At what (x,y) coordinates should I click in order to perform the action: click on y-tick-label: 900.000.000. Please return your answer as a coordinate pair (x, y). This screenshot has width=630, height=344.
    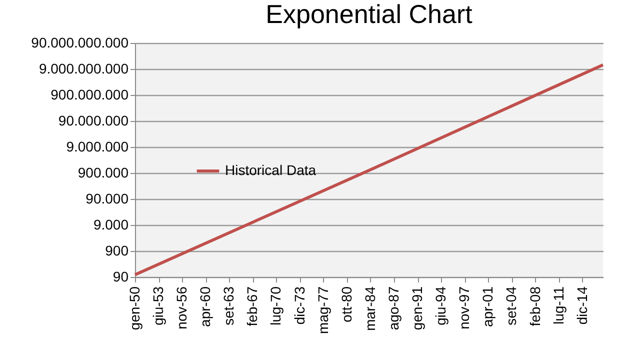
    Looking at the image, I should click on (89, 94).